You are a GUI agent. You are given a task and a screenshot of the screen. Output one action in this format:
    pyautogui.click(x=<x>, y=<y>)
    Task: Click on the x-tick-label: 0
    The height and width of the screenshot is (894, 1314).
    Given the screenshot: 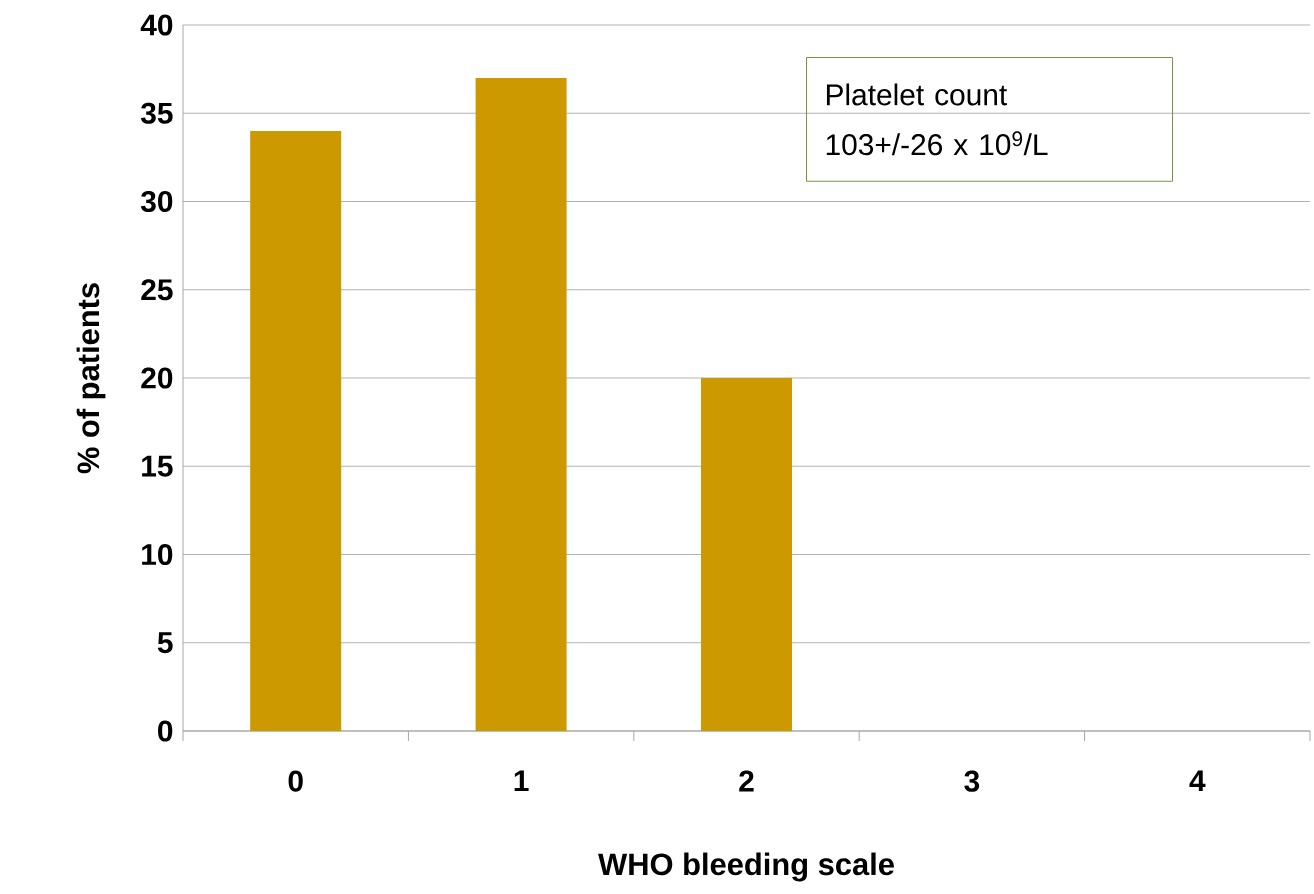 What is the action you would take?
    pyautogui.click(x=295, y=781)
    